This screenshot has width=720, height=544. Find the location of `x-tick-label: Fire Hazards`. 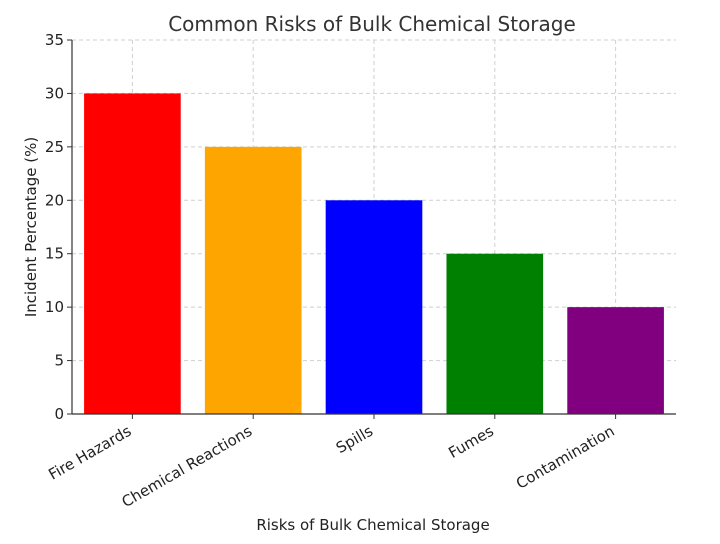

x-tick-label: Fire Hazards is located at coordinates (89, 453).